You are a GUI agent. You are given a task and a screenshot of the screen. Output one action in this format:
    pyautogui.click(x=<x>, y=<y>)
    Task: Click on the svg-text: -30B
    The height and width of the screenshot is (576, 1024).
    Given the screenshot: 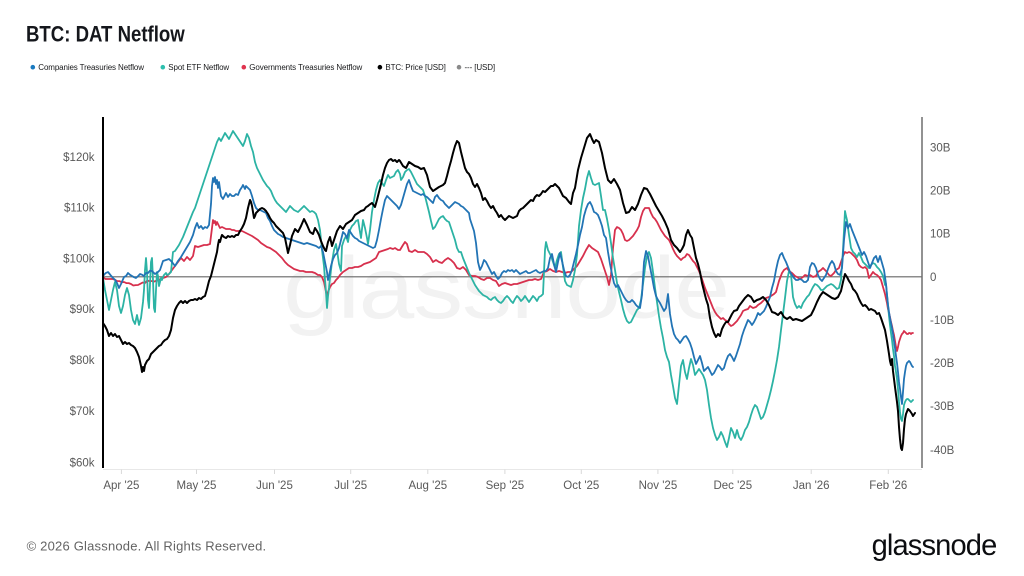 What is the action you would take?
    pyautogui.click(x=942, y=407)
    